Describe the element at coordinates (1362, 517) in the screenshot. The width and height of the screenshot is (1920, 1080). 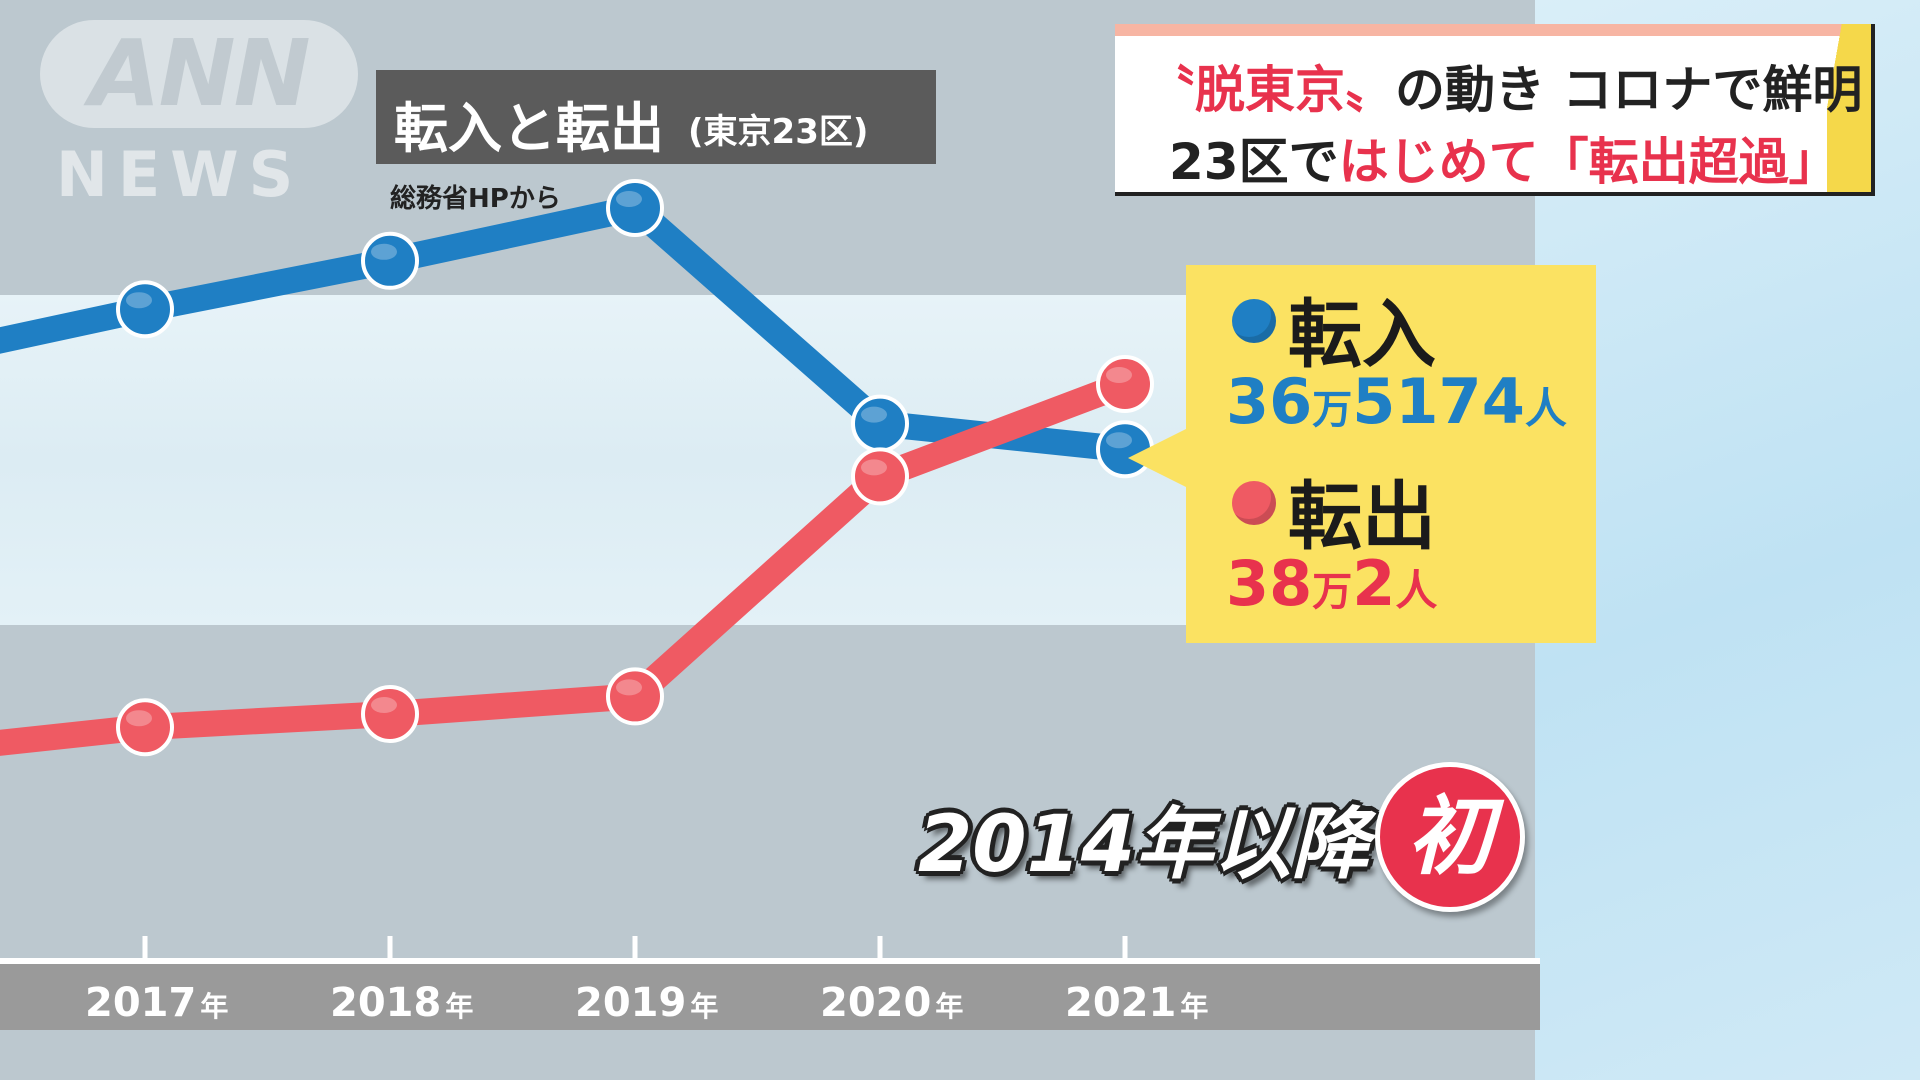
I see `legend-label-outflow: 転出` at that location.